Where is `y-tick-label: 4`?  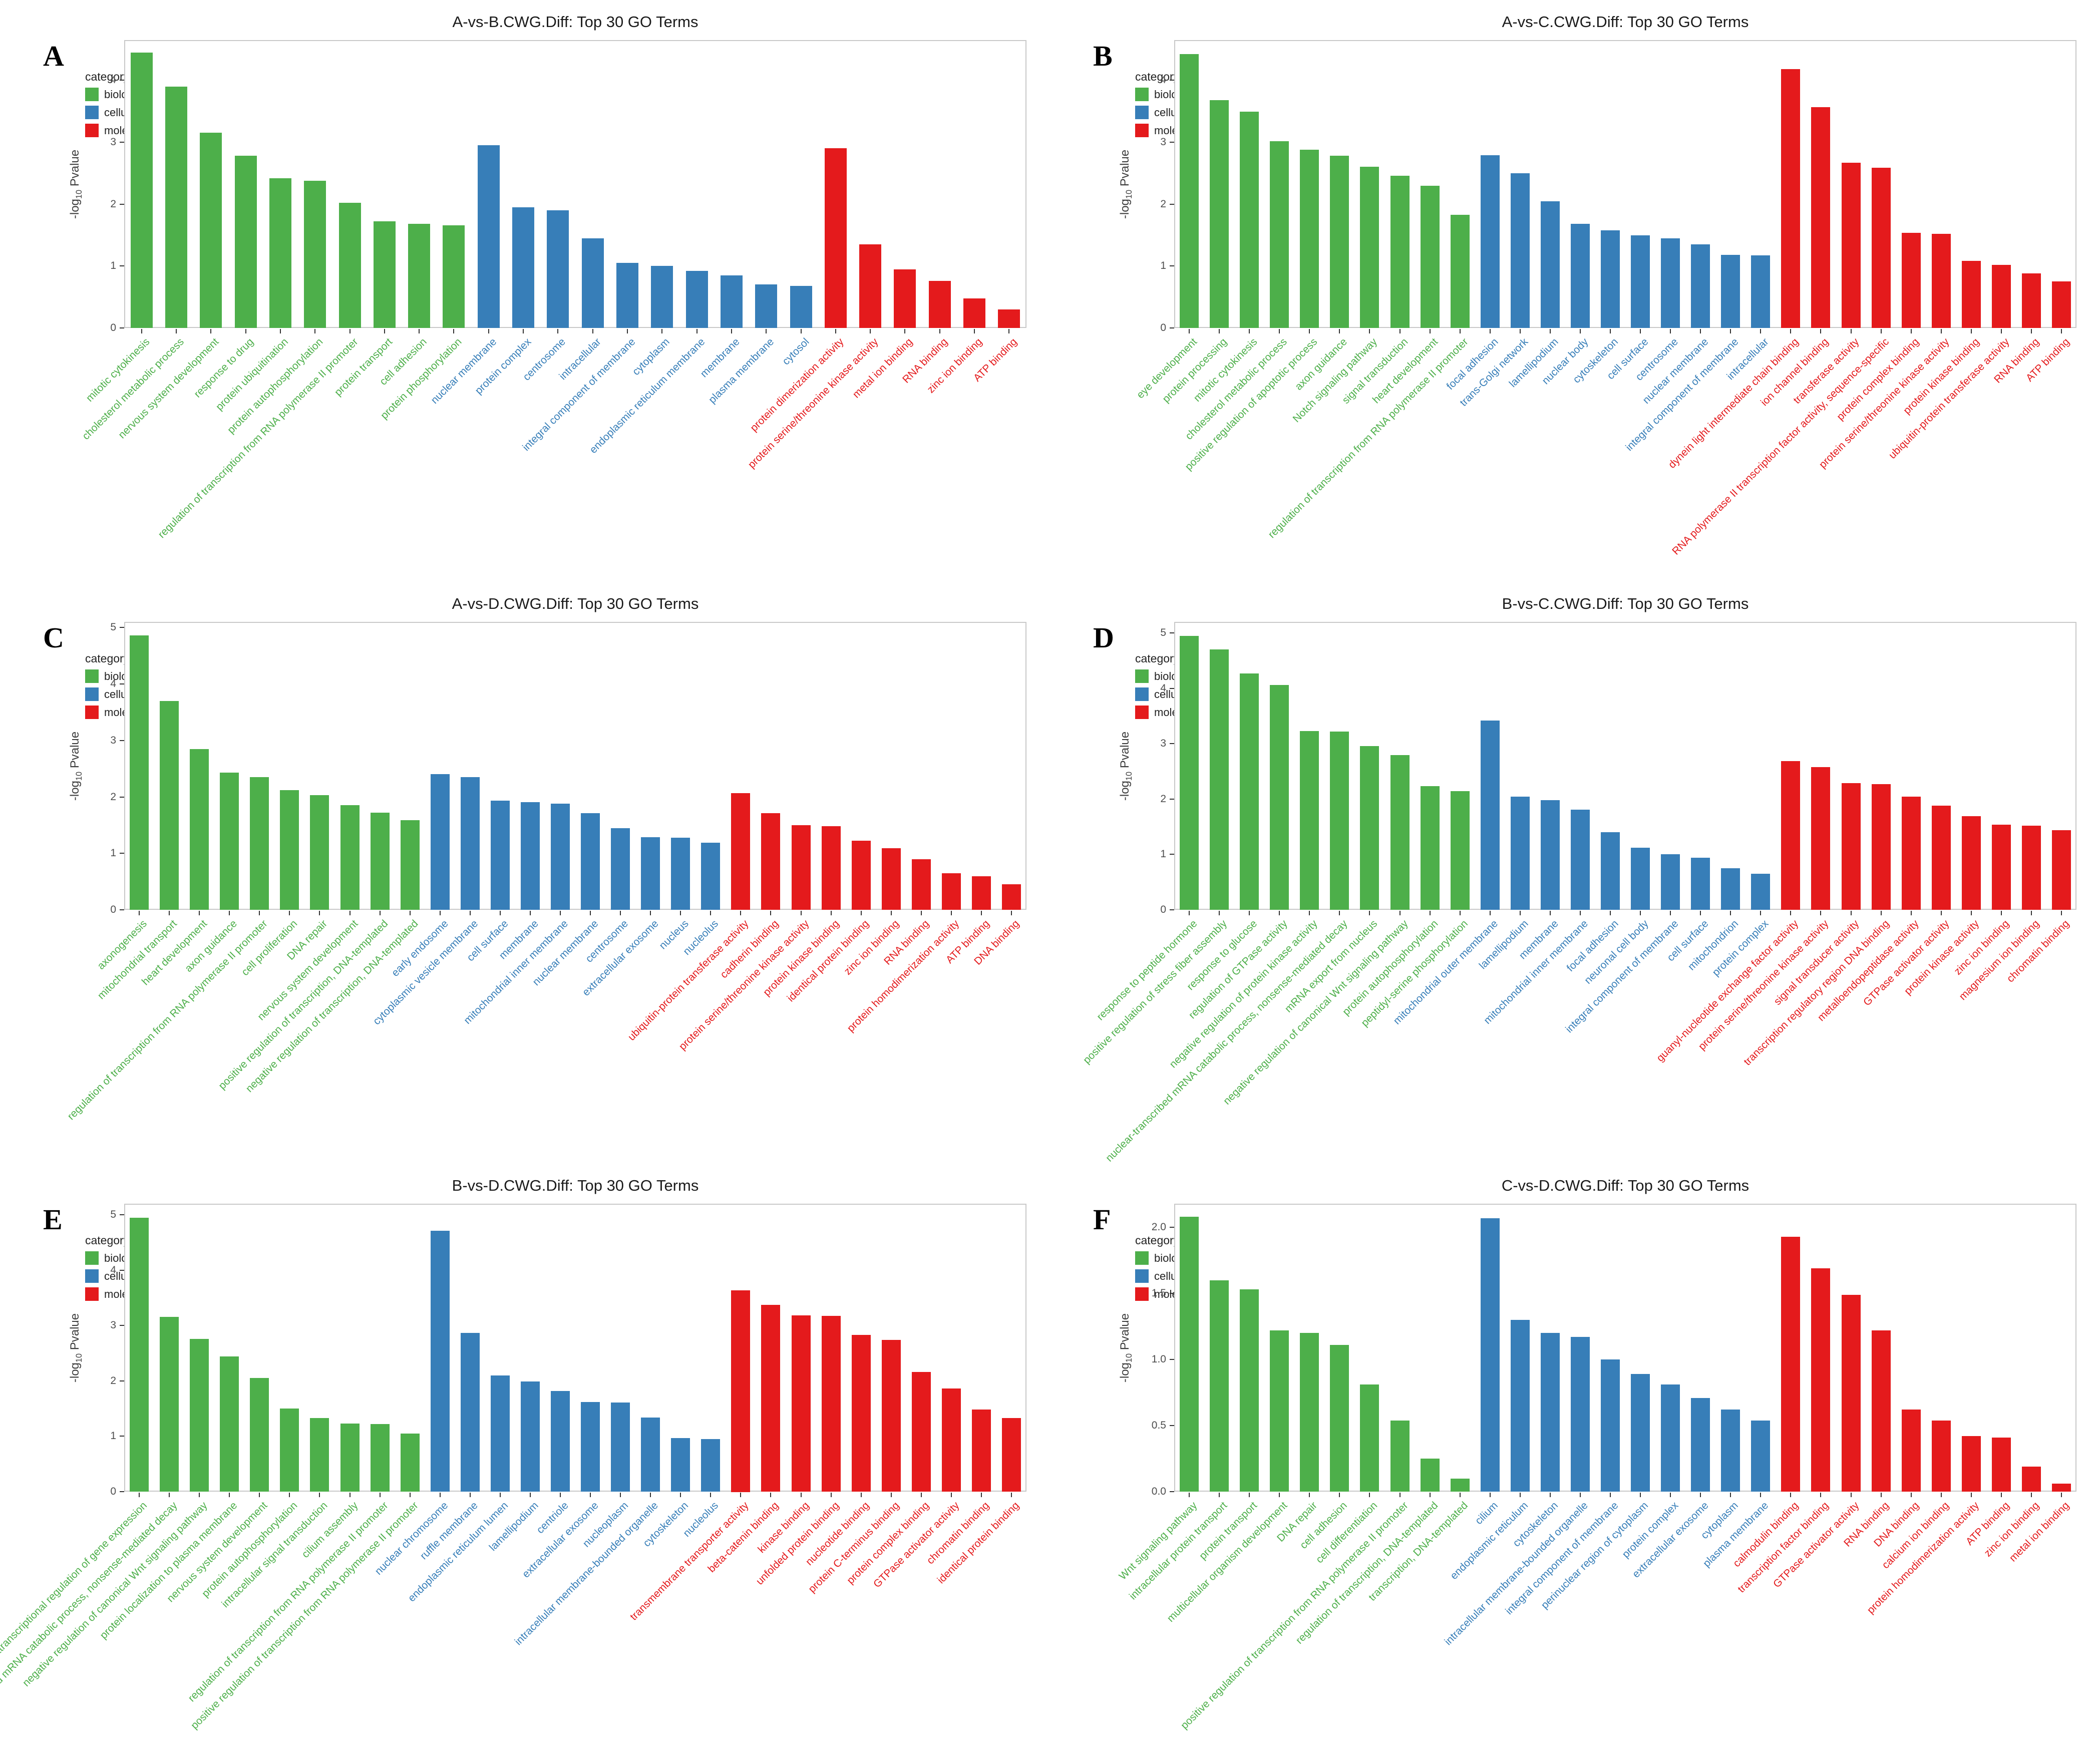 y-tick-label: 4 is located at coordinates (1163, 688).